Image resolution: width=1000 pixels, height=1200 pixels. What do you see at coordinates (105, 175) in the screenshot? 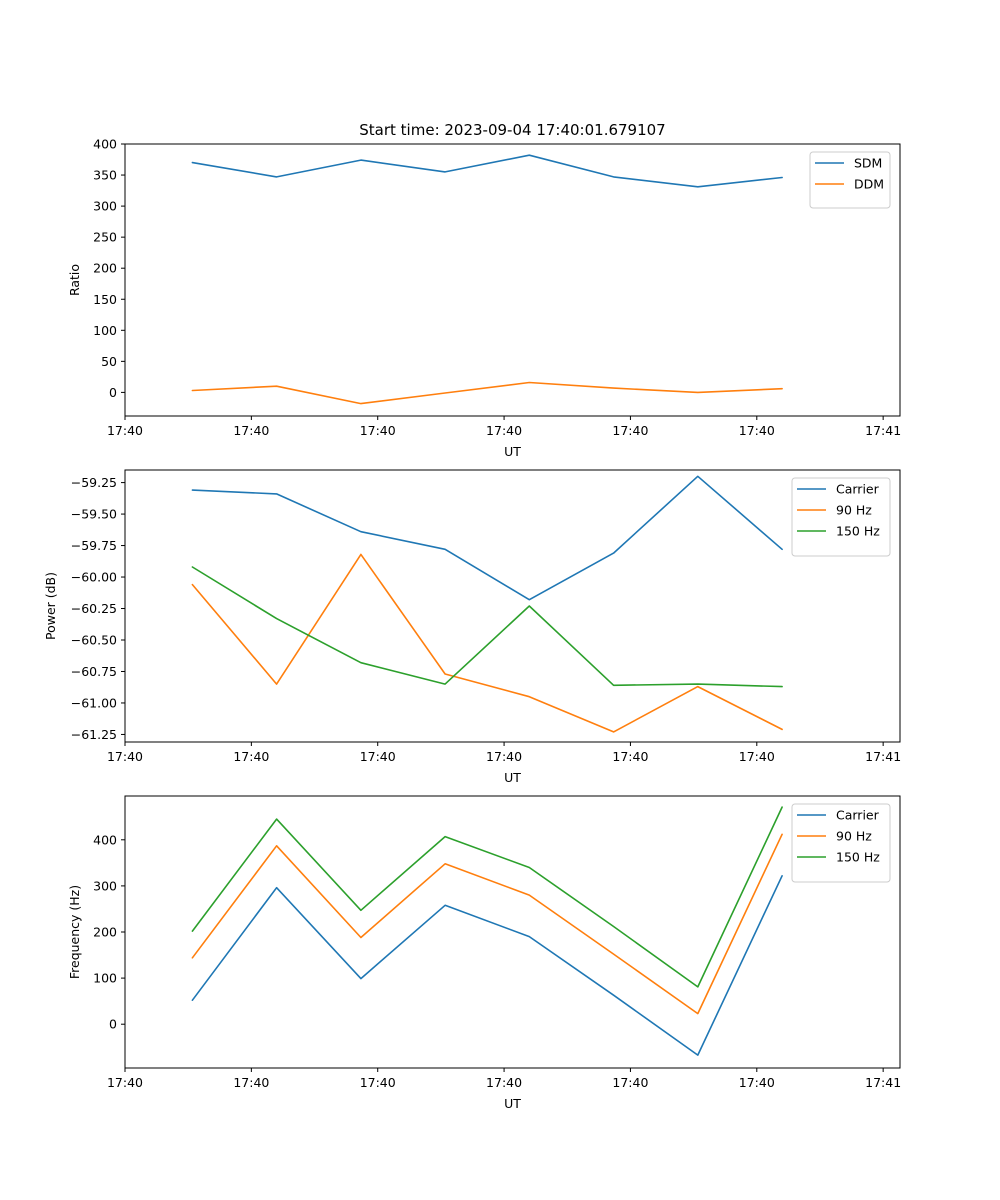
I see `y-tick-label: 350` at bounding box center [105, 175].